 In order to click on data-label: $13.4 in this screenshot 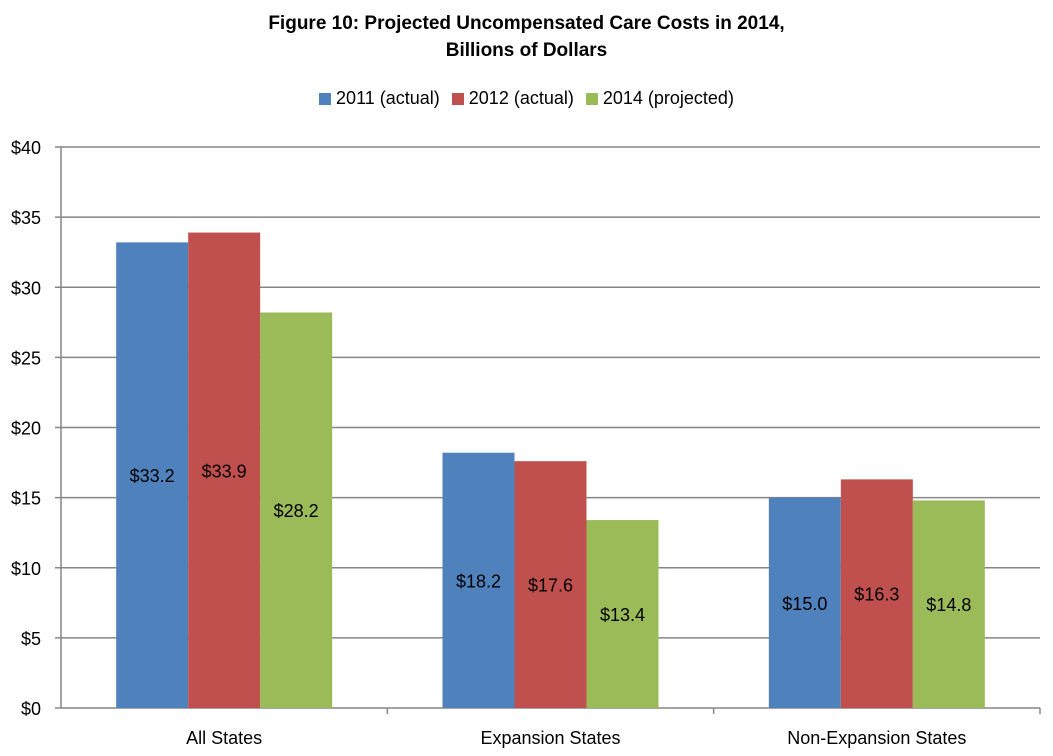, I will do `click(622, 615)`.